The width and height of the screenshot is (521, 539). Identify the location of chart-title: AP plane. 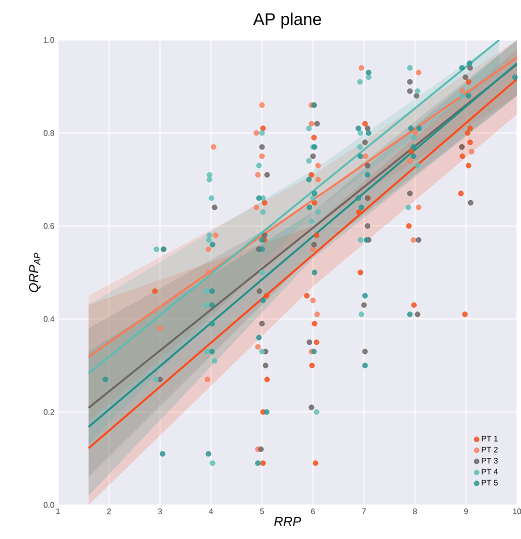
(287, 20).